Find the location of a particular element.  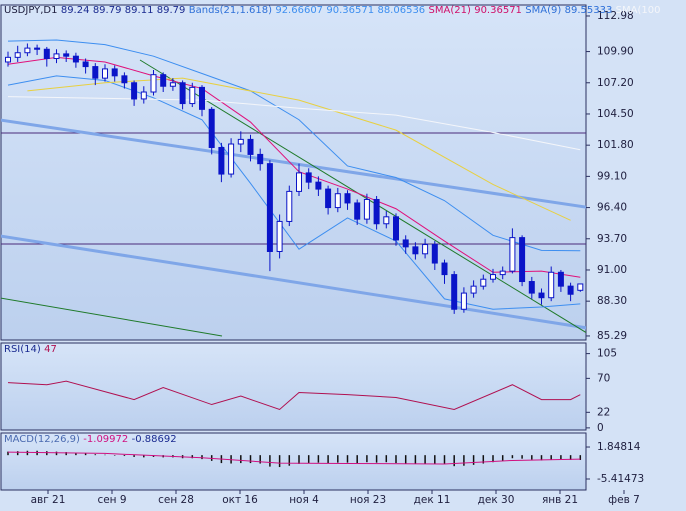

y-tick-label: 91.00 is located at coordinates (612, 270).